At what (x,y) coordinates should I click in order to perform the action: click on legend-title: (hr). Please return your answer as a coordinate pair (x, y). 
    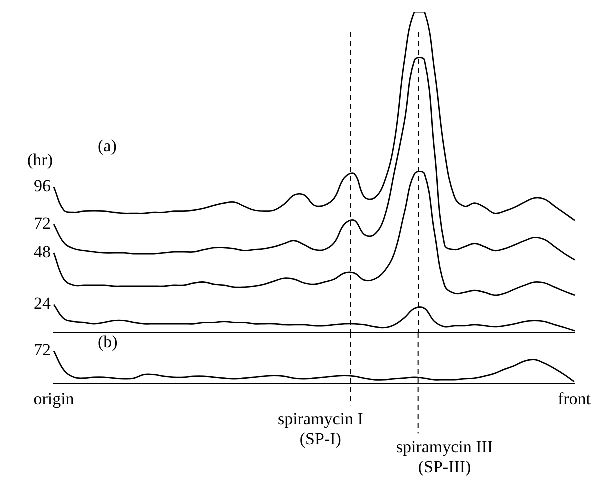
    Looking at the image, I should click on (40, 160).